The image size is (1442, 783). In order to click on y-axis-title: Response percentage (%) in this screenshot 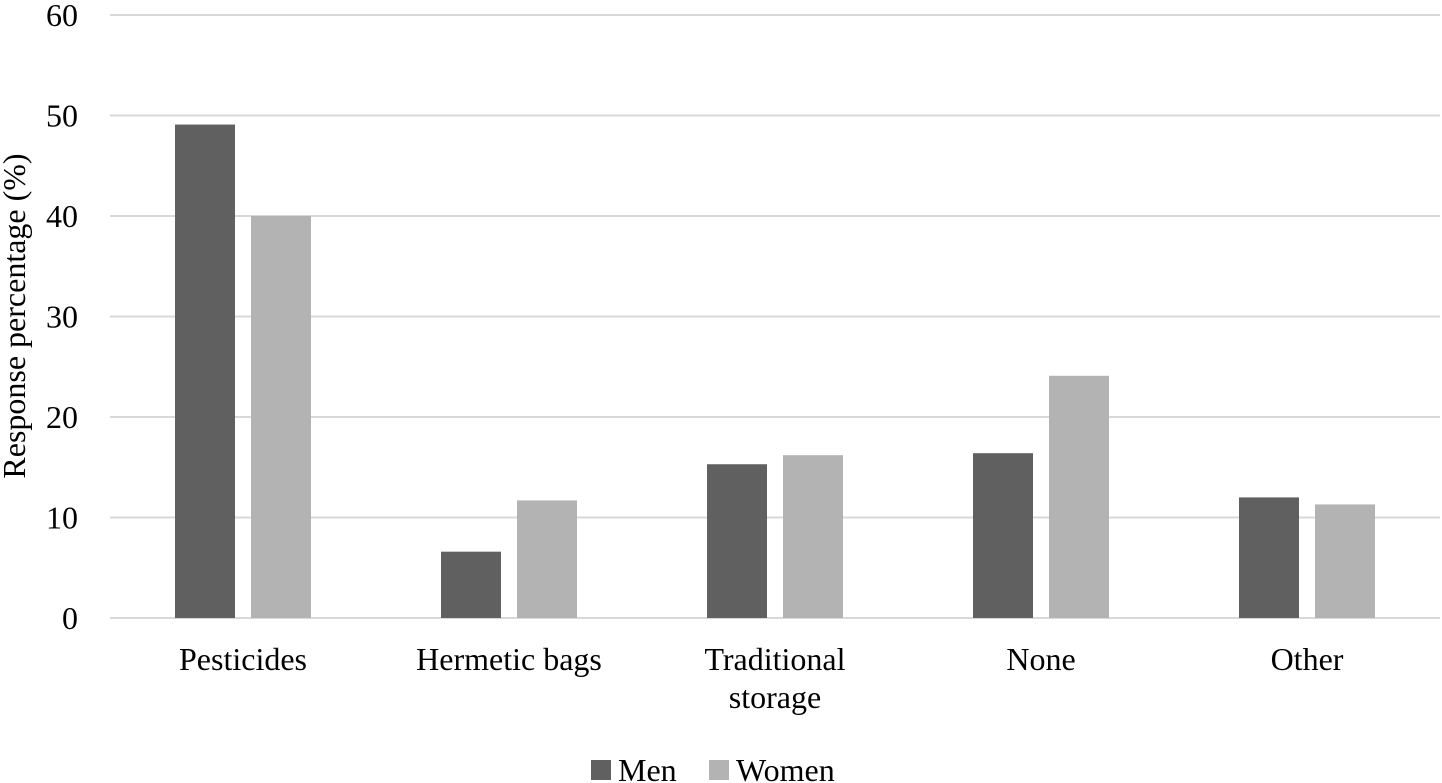, I will do `click(16, 315)`.